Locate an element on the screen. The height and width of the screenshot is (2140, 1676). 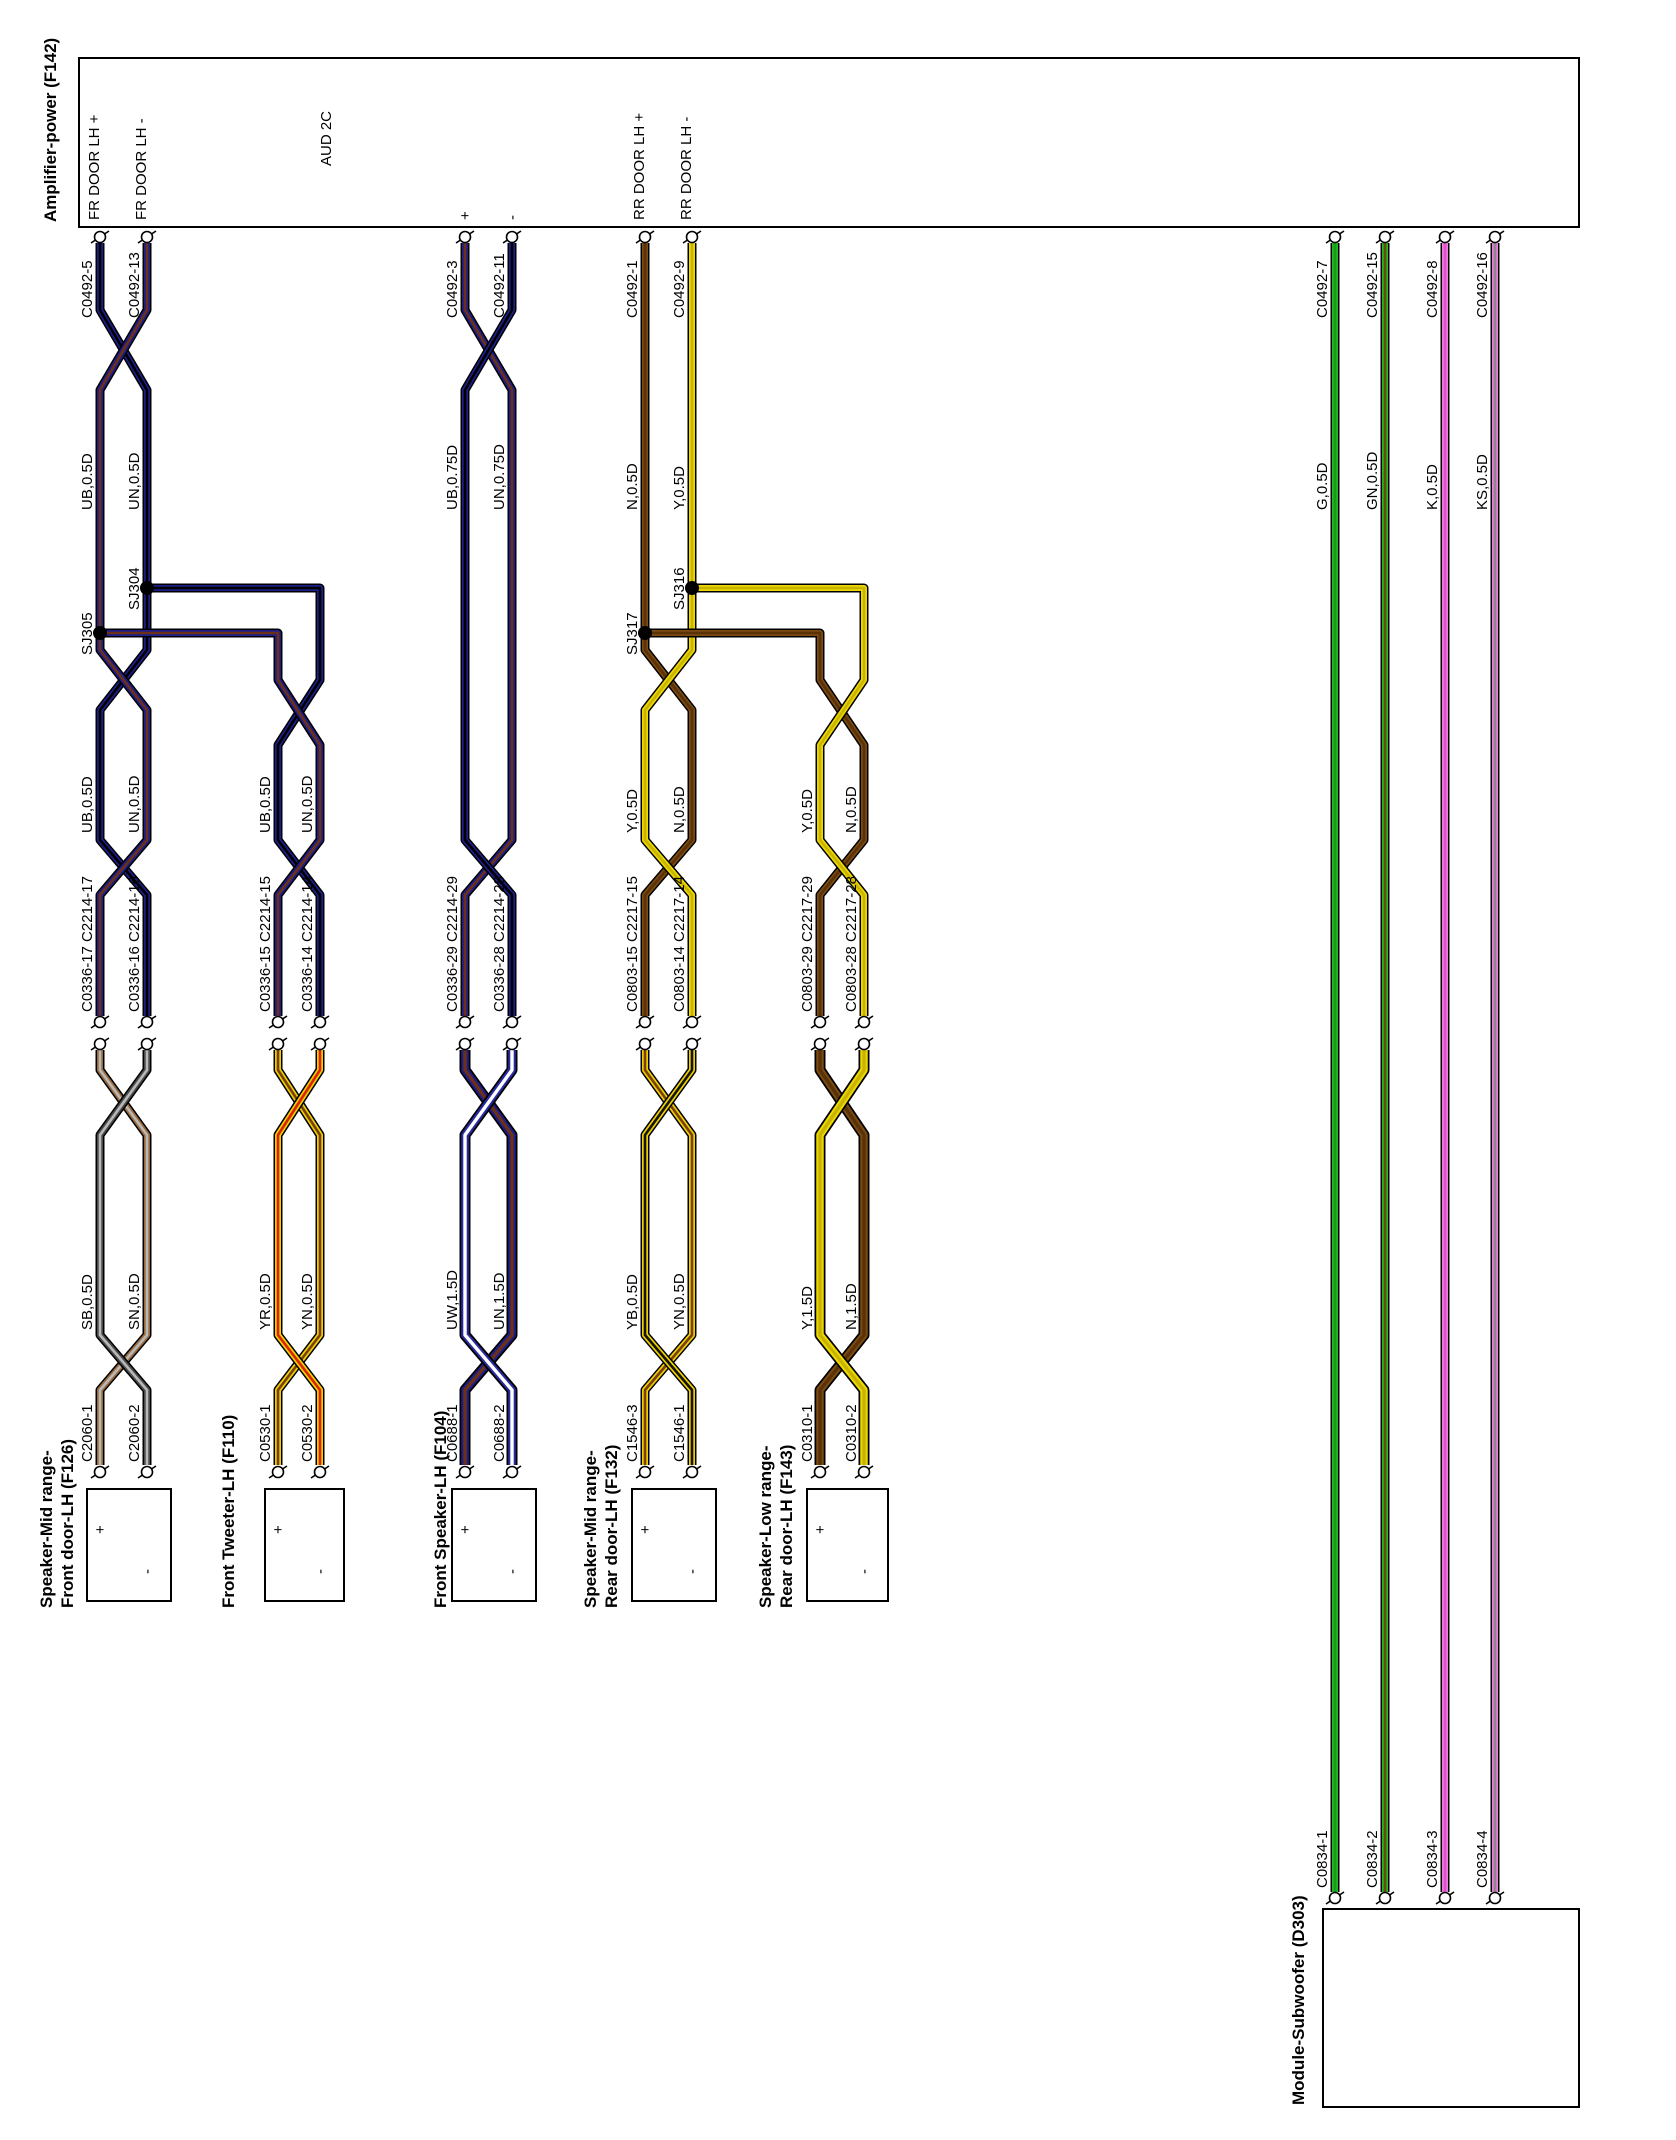
wire-n-rear-low-lower is located at coordinates (842, 1257).